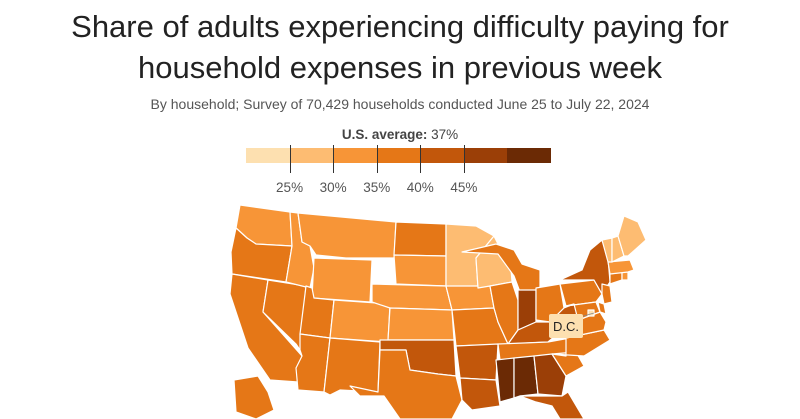 This screenshot has width=800, height=419. Describe the element at coordinates (632, 236) in the screenshot. I see `state-me` at that location.